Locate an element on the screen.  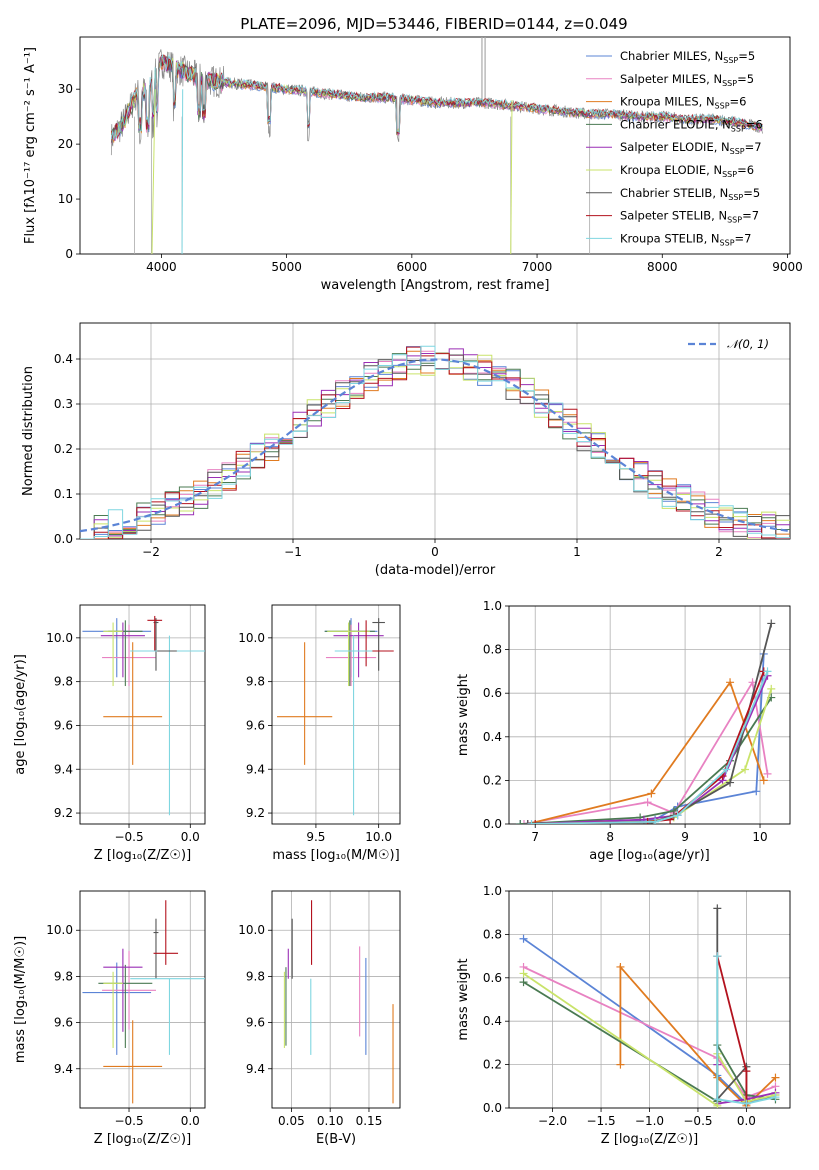
legend-label: Salpeter STELIB, NSSP=7 is located at coordinates (689, 217).